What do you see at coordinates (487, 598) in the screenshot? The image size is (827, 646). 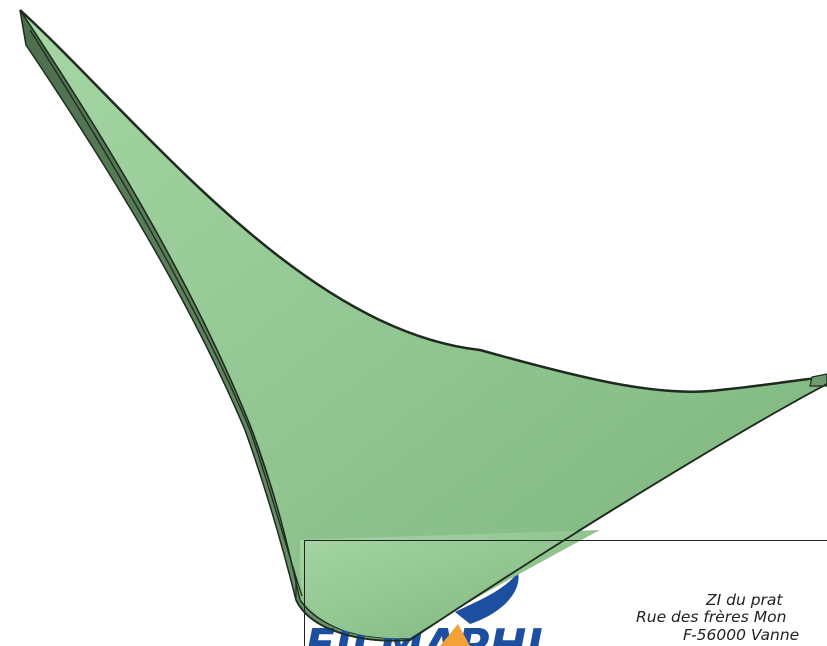 I see `logo-swoosh` at bounding box center [487, 598].